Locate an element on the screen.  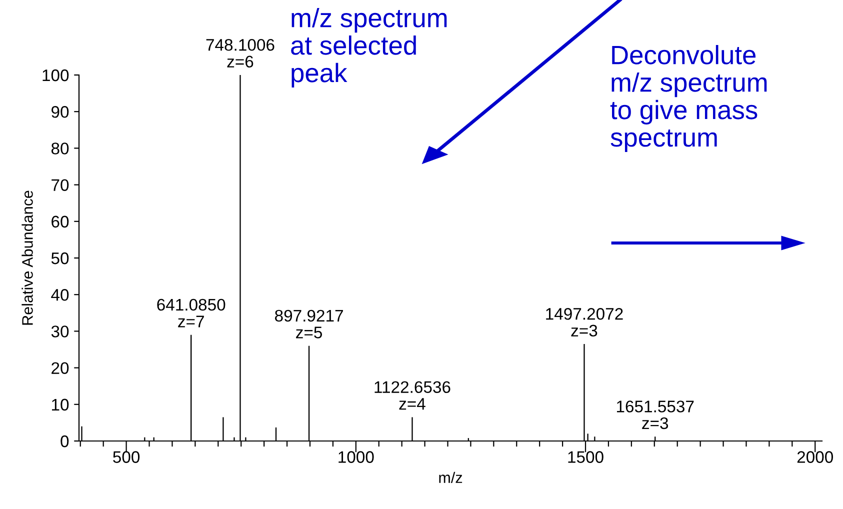
y-tick-label: 10 is located at coordinates (60, 404).